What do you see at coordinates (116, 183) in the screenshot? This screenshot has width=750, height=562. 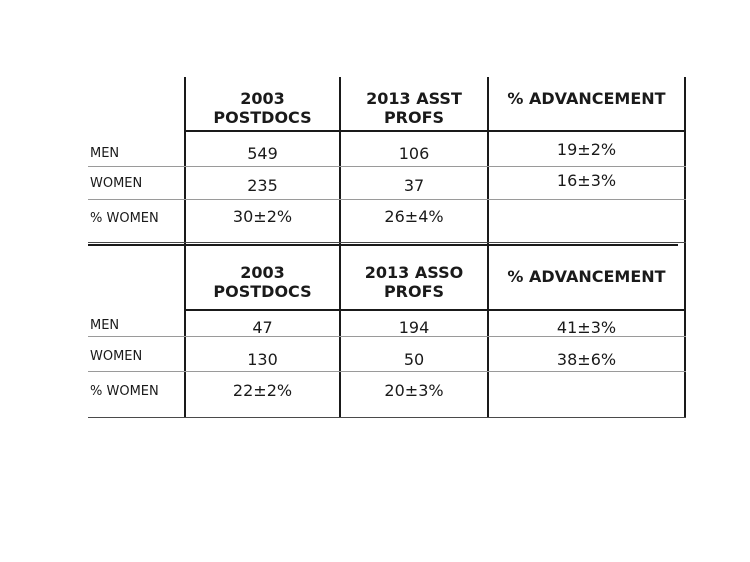 I see `row-label-women: WOMEN` at bounding box center [116, 183].